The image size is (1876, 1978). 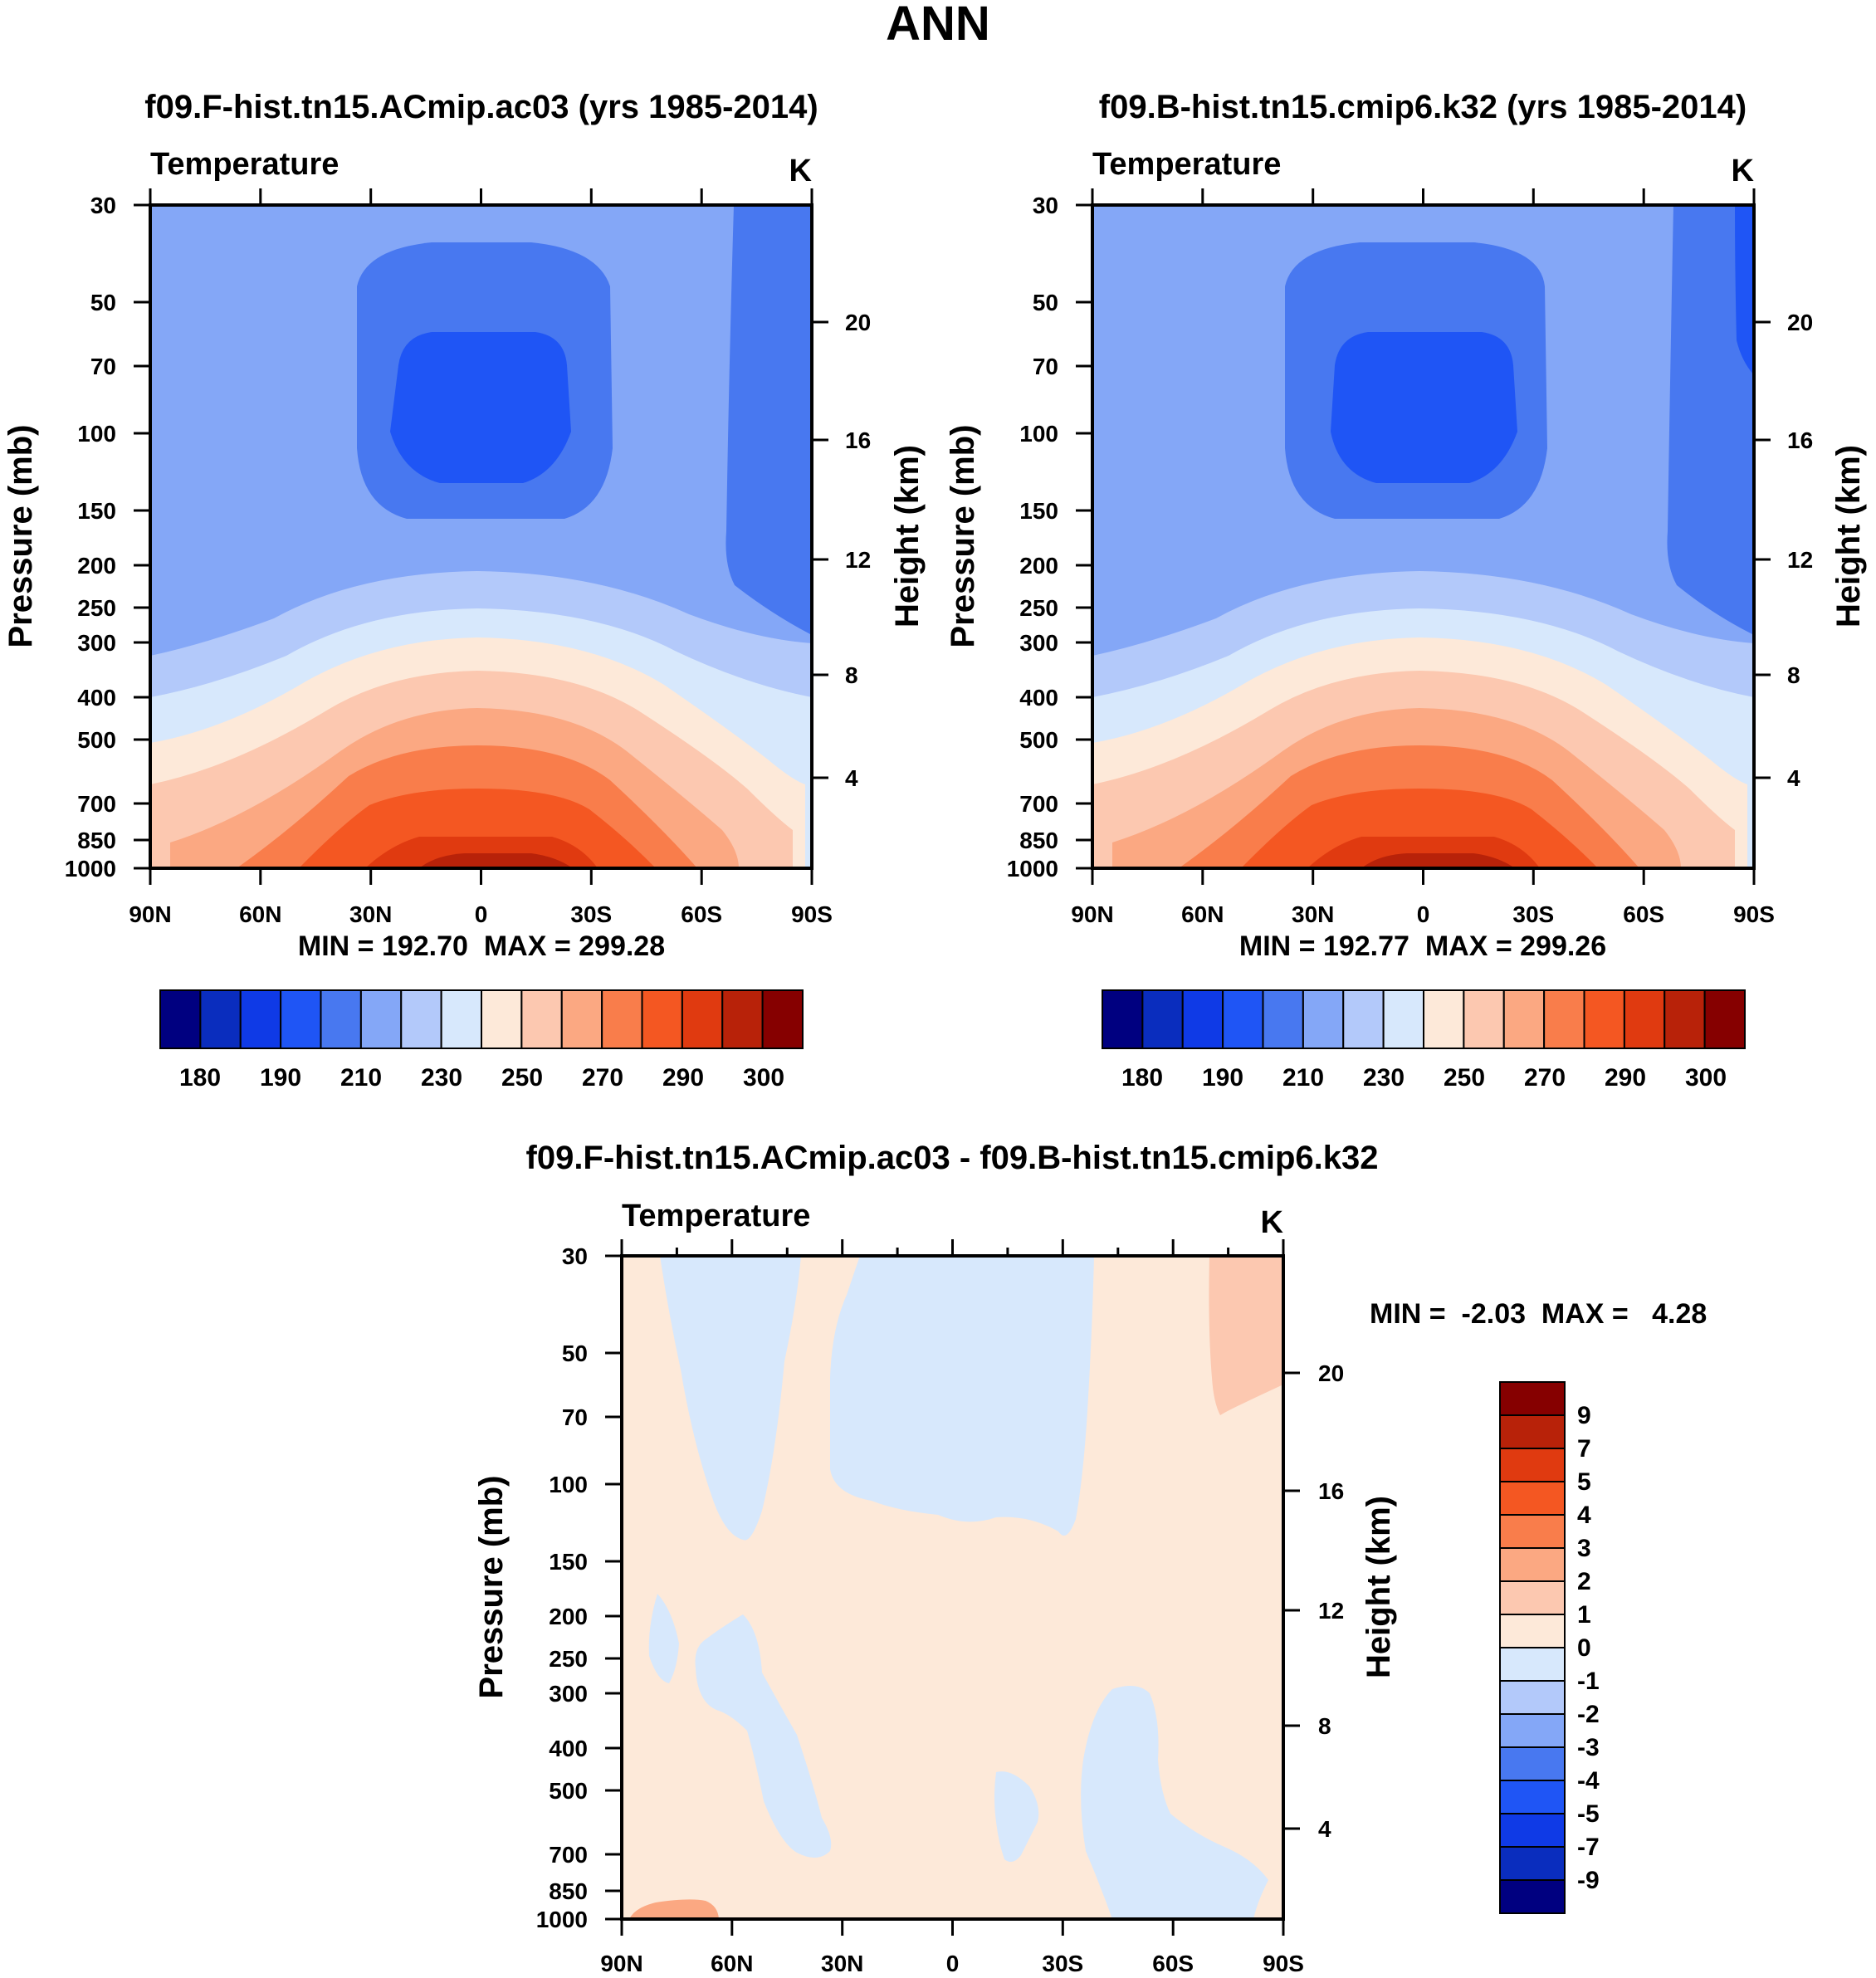 I want to click on colorbar-label: -5, so click(x=1588, y=1814).